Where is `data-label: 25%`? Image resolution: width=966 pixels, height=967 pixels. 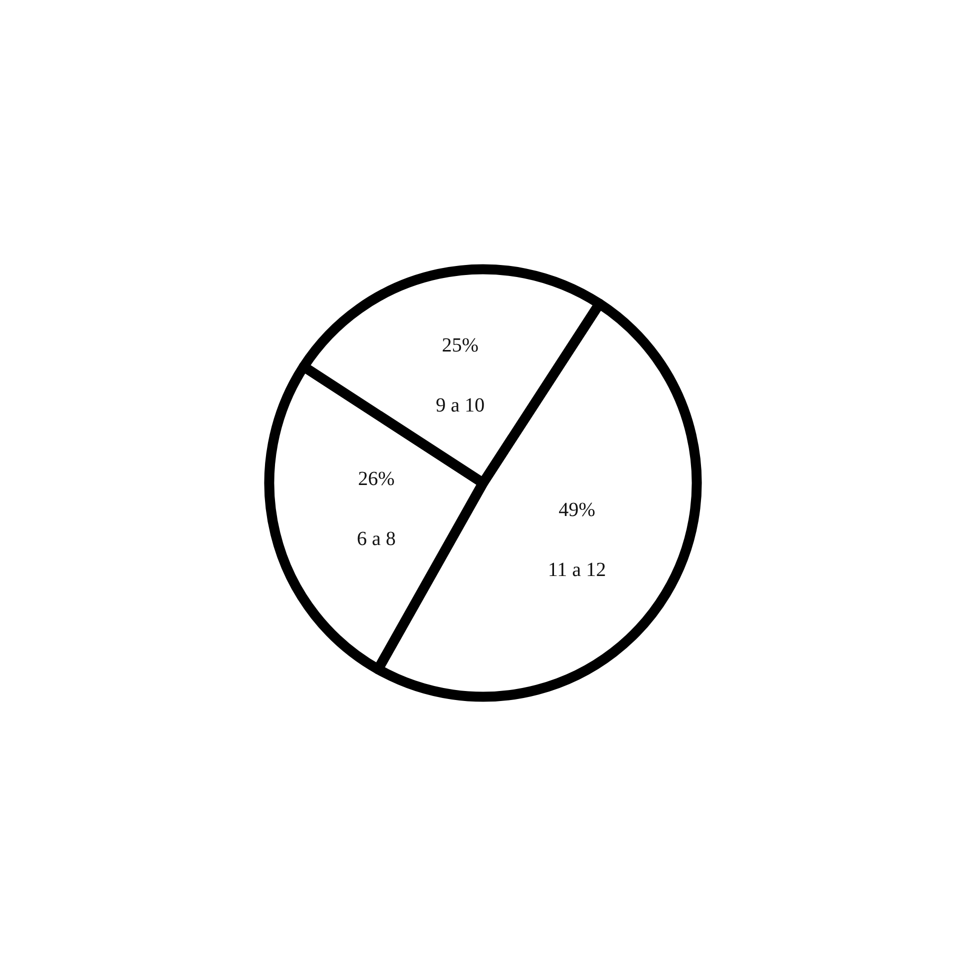 data-label: 25% is located at coordinates (460, 345).